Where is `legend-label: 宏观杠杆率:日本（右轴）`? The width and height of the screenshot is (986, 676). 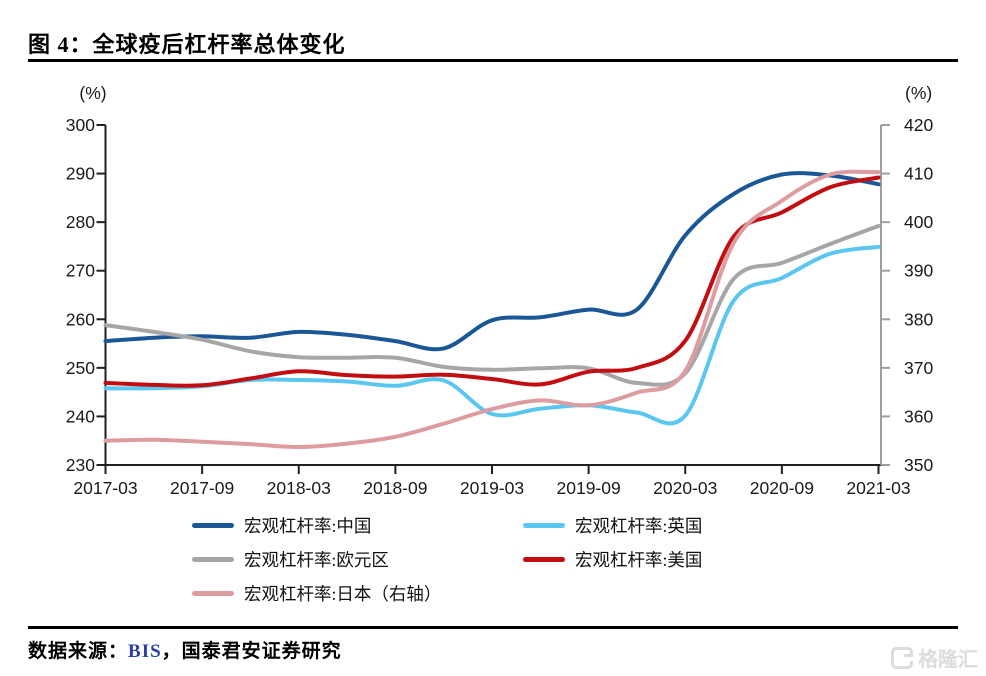 legend-label: 宏观杠杆率:日本（右轴） is located at coordinates (343, 593).